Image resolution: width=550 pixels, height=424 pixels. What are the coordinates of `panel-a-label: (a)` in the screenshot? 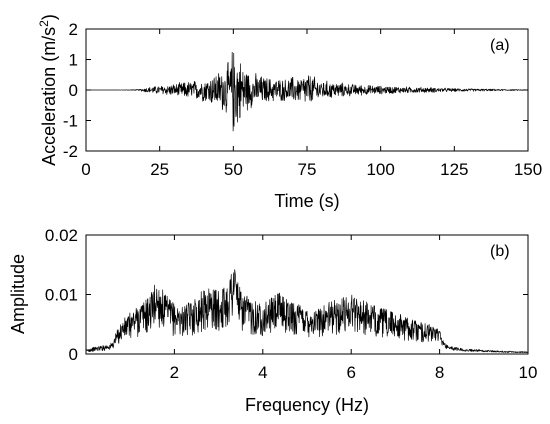 It's located at (500, 45).